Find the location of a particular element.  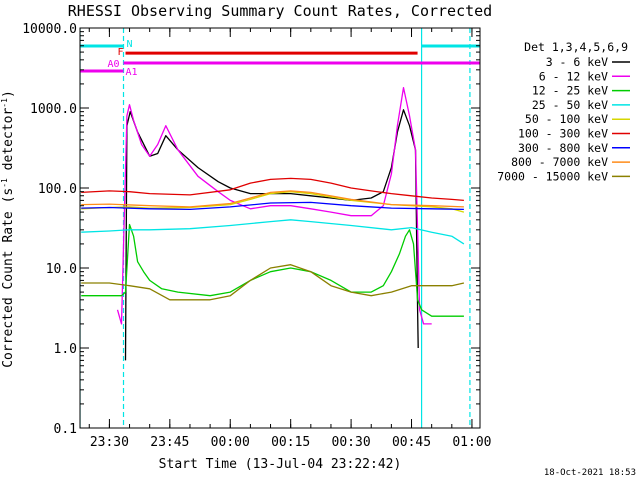

y-axis-label: Corrected Count Rate (s-1 detector-1) is located at coordinates (8, 229).